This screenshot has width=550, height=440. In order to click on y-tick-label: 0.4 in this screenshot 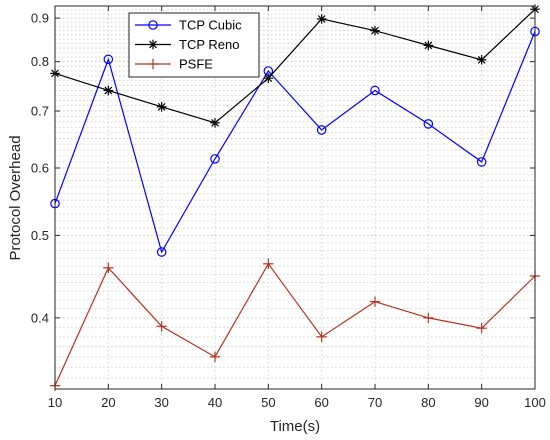, I will do `click(40, 317)`.